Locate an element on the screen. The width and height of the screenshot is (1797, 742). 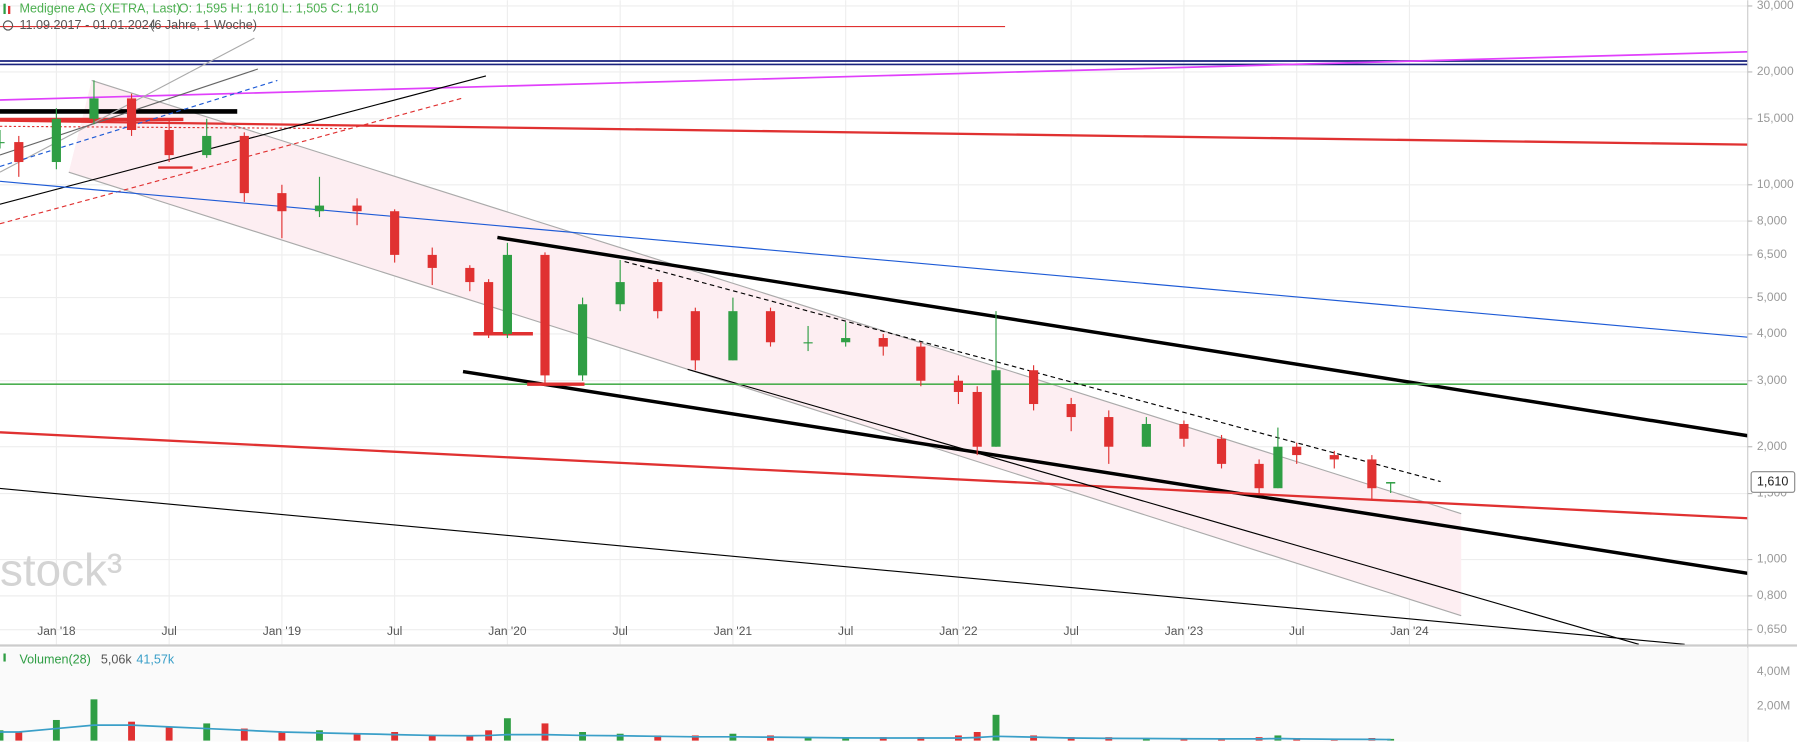
volume is located at coordinates (697, 720).